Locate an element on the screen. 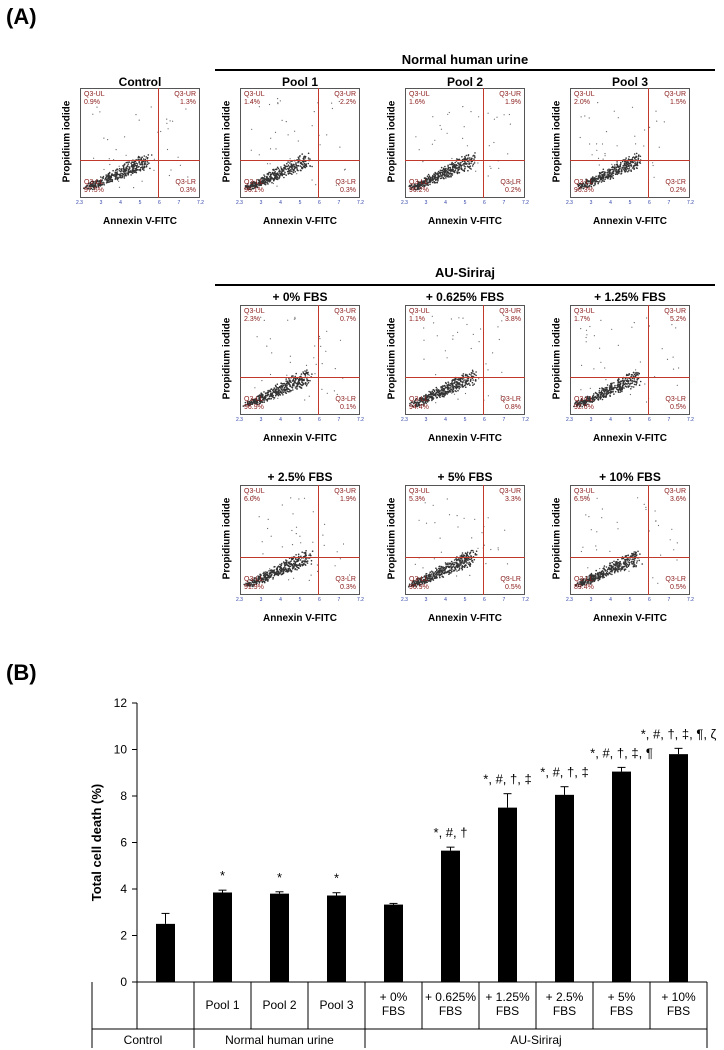 The height and width of the screenshot is (1050, 724). quadrant-percent: 5.3% is located at coordinates (417, 499).